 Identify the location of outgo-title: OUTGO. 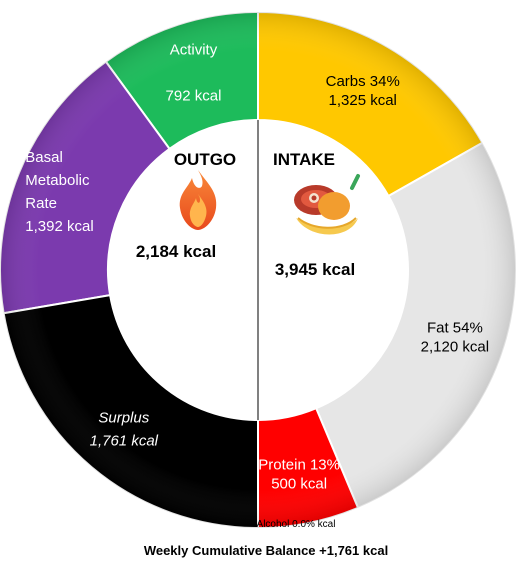
(205, 159).